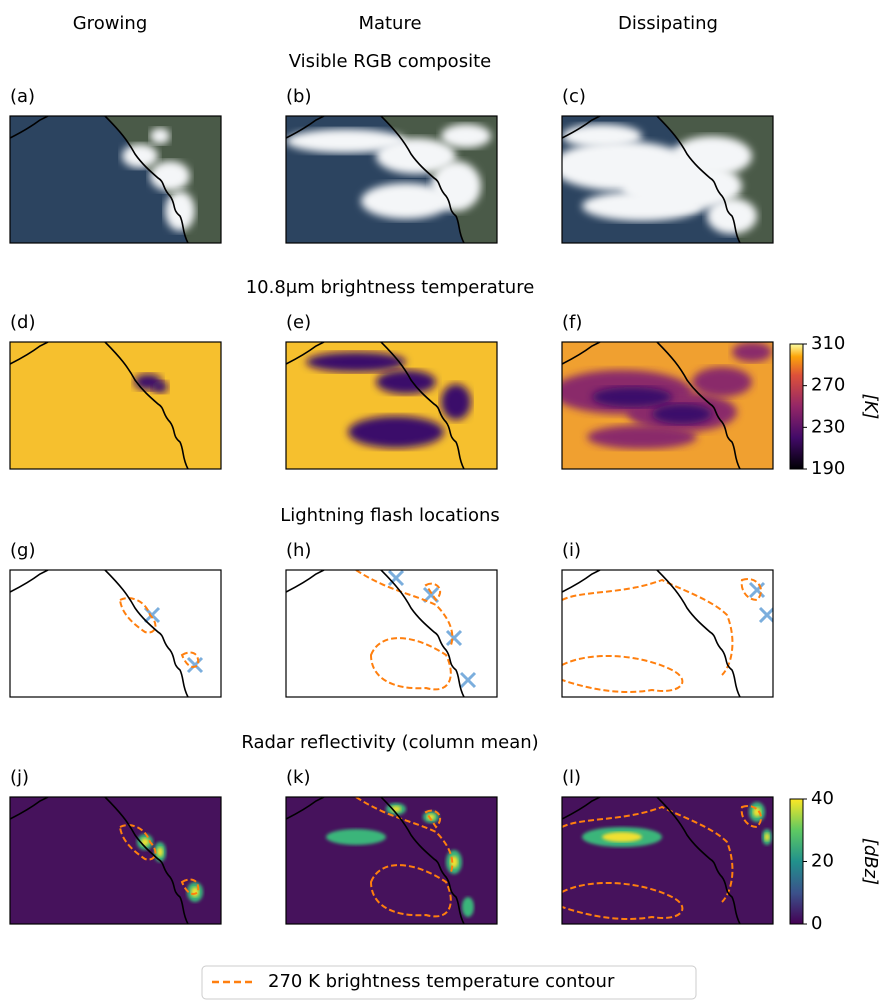 This screenshot has height=1001, width=882. I want to click on panel-label: (b), so click(298, 96).